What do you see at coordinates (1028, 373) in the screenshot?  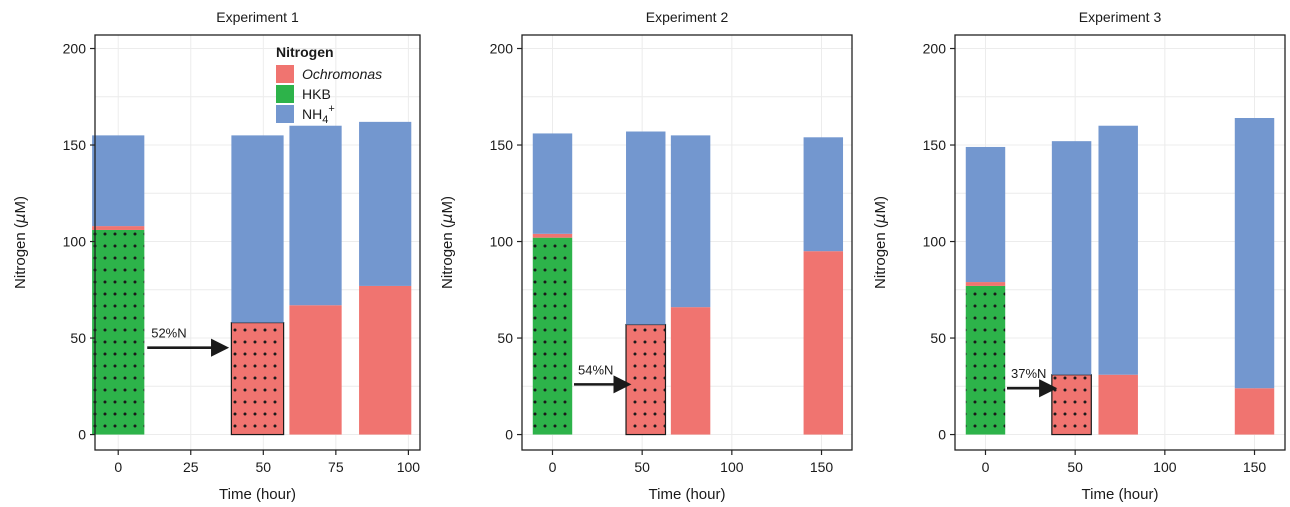 I see `transfer-label: 37%N` at bounding box center [1028, 373].